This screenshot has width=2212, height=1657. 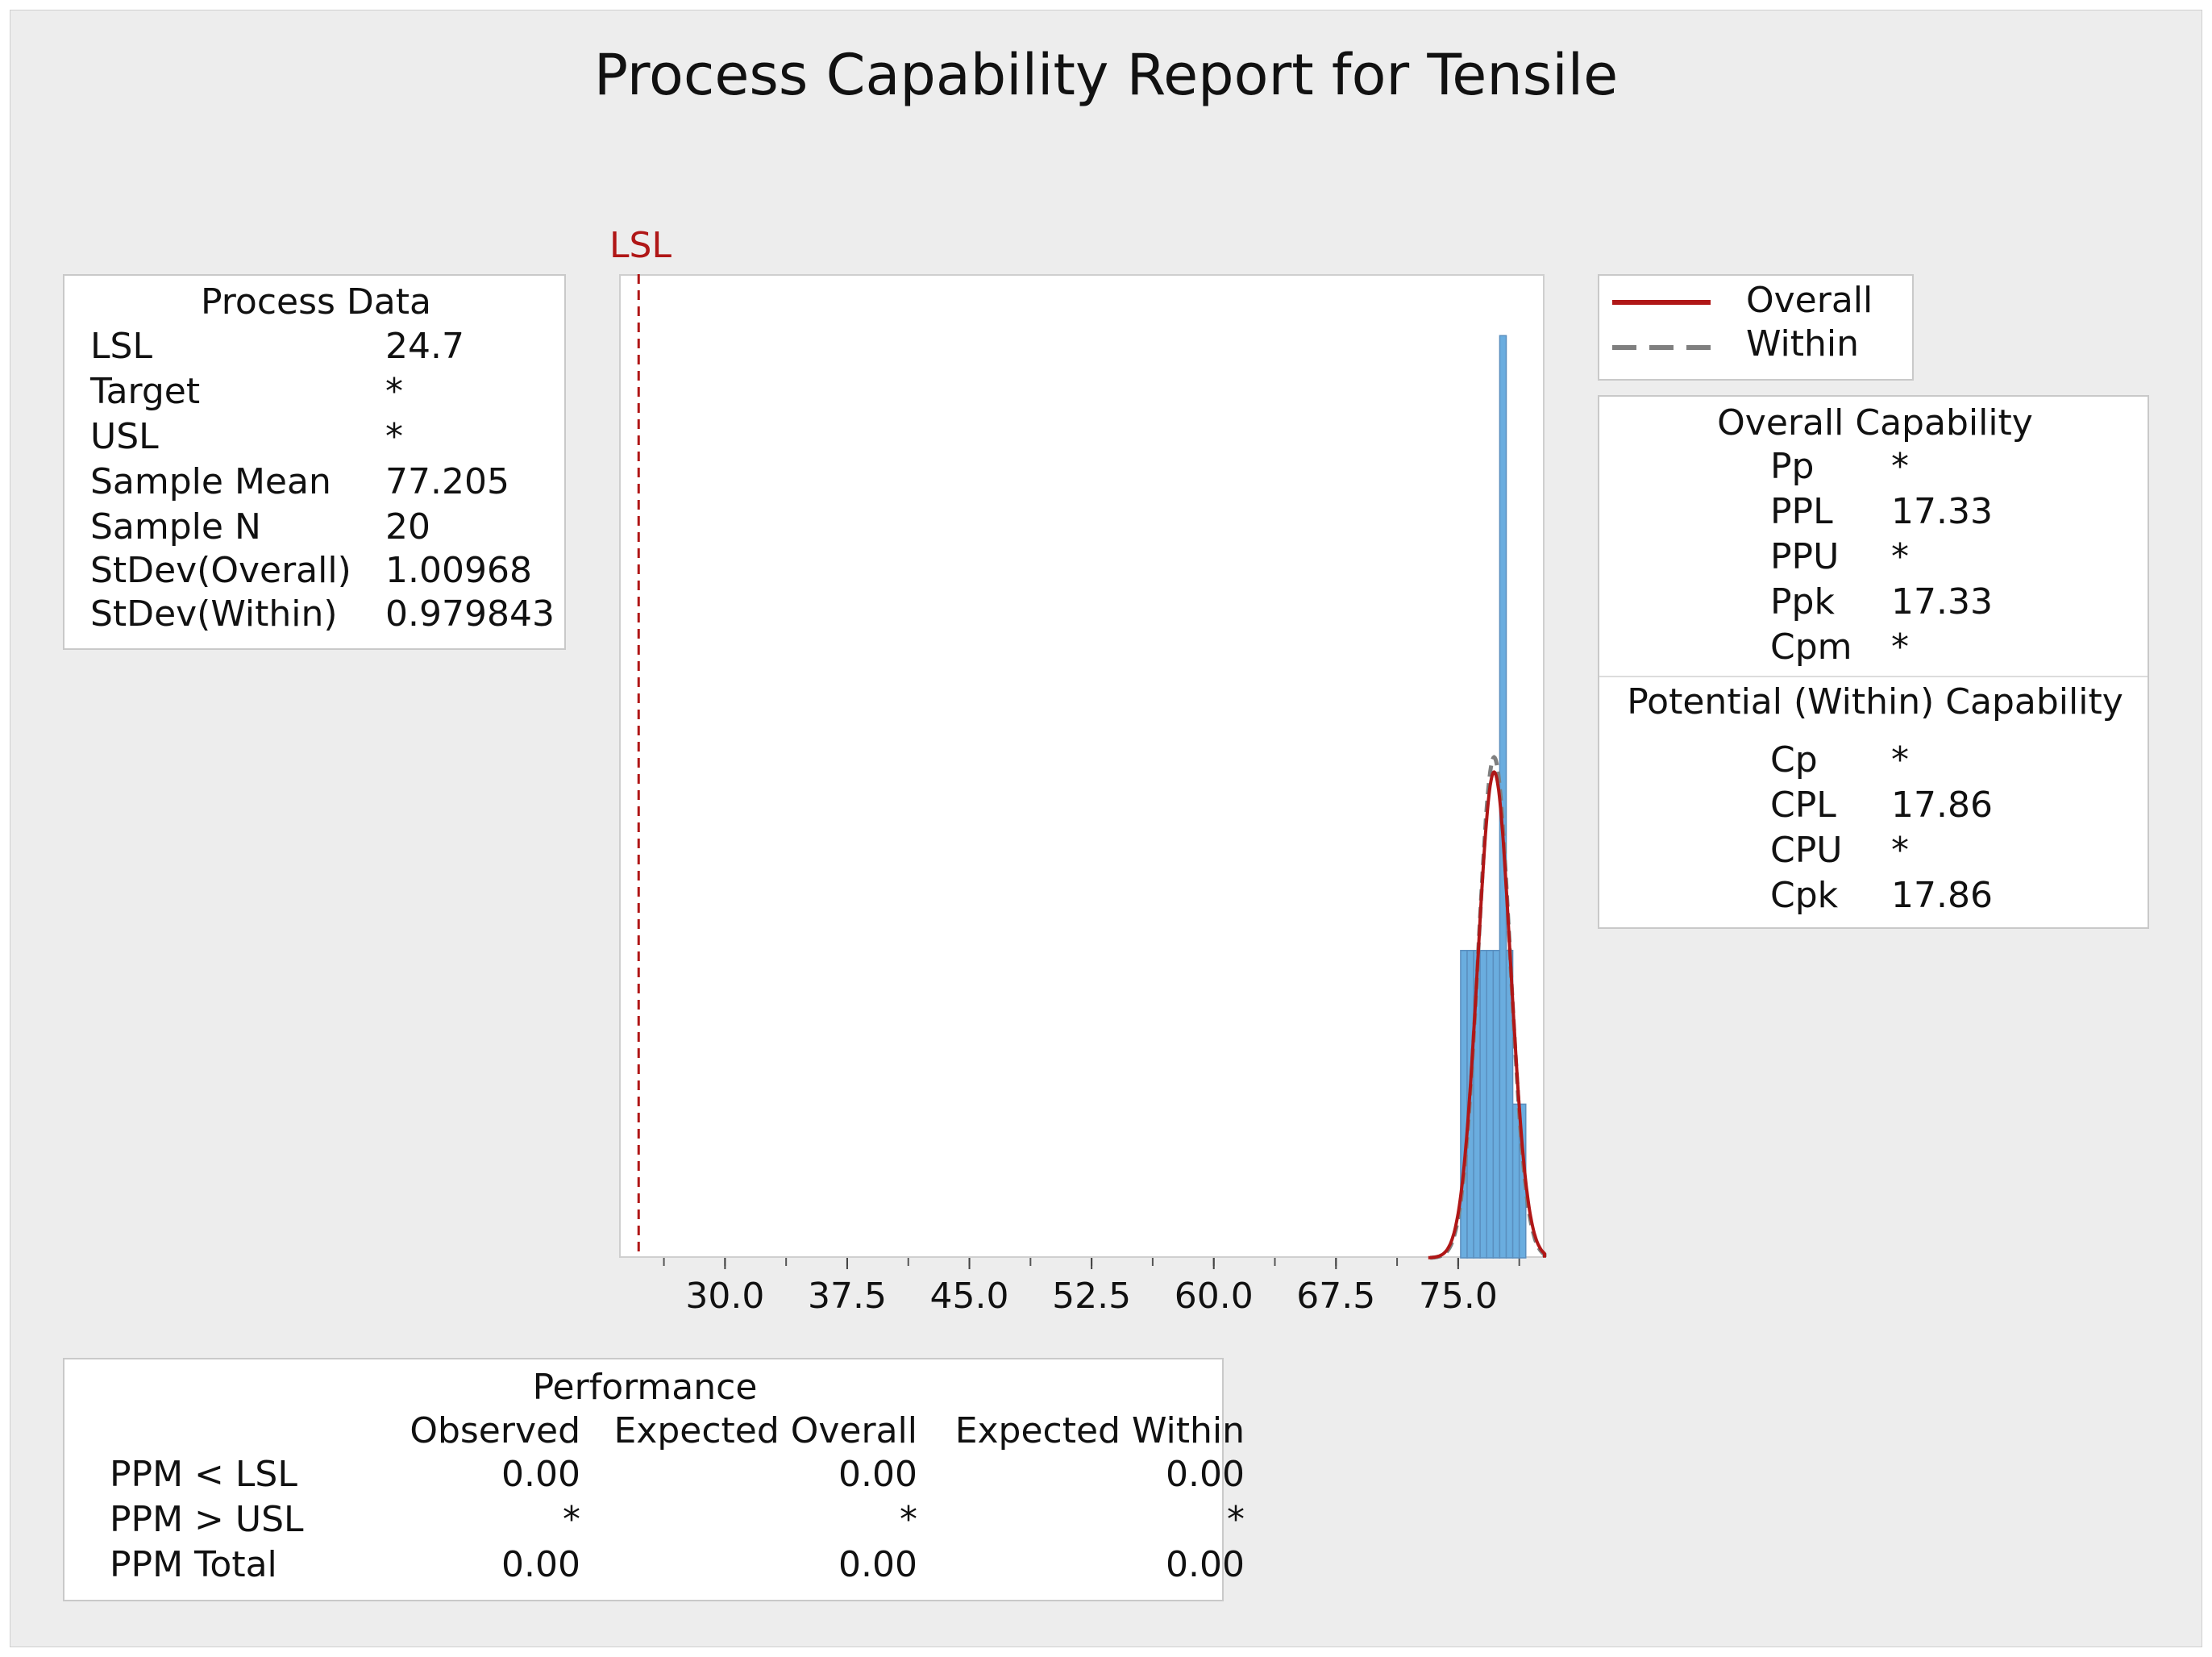 I want to click on overall-capability-heading: Overall Capability, so click(x=1875, y=422).